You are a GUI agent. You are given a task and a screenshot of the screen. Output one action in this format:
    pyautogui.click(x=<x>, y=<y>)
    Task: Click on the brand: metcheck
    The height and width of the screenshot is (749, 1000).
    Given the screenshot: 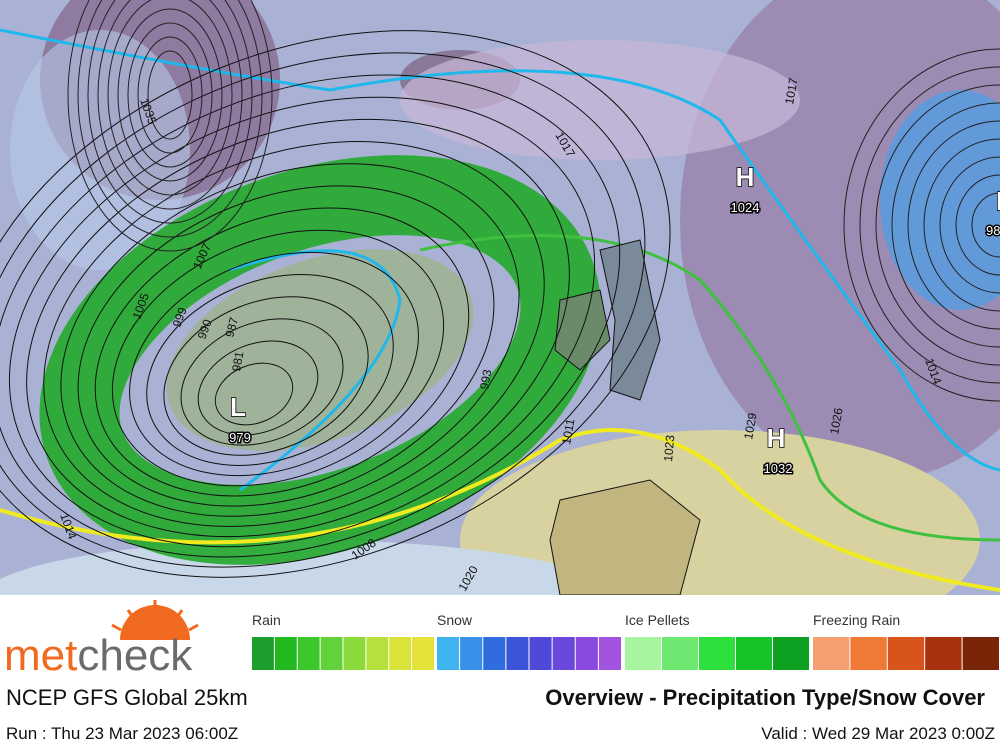 What is the action you would take?
    pyautogui.click(x=98, y=655)
    